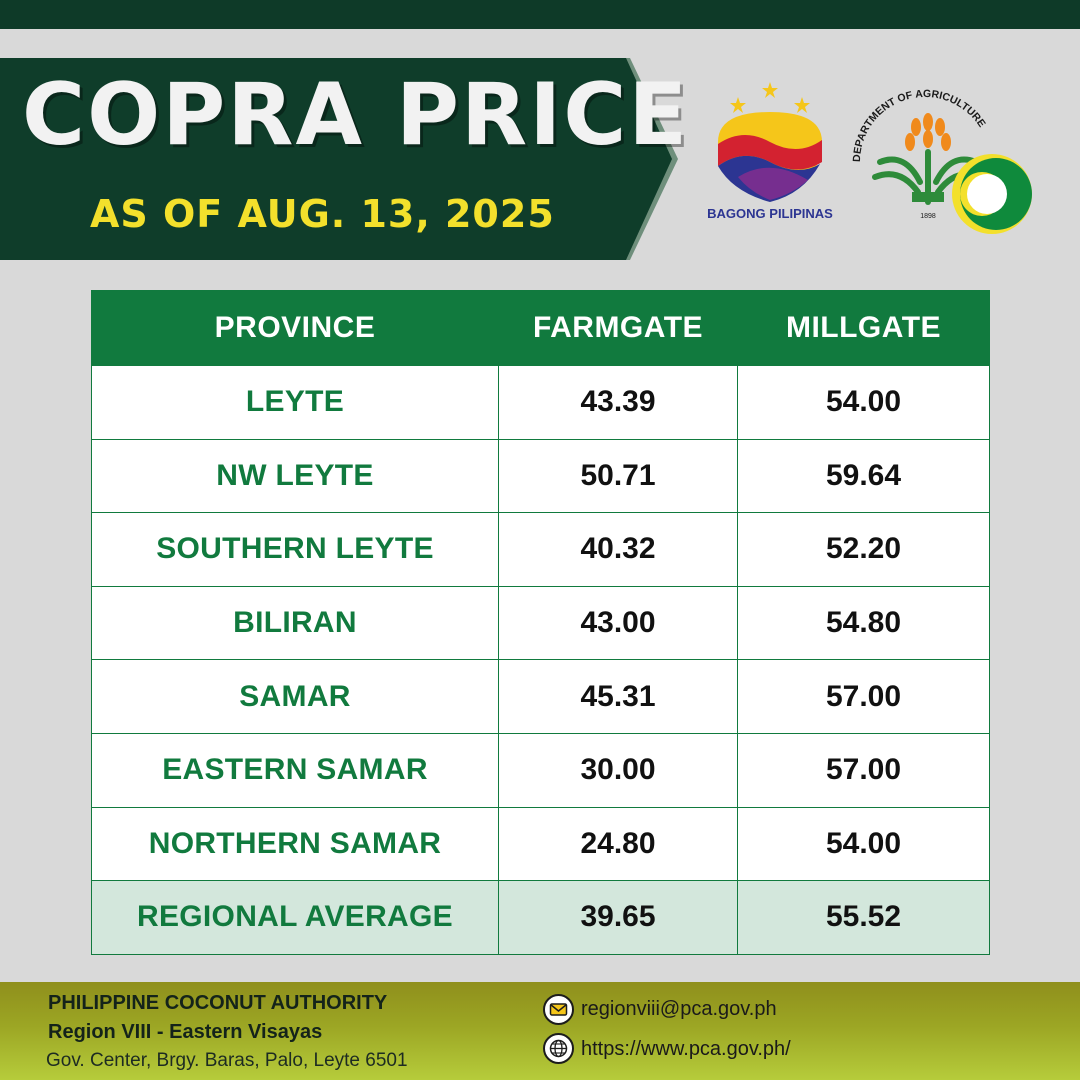 This screenshot has height=1080, width=1080. I want to click on top-band, so click(540, 14).